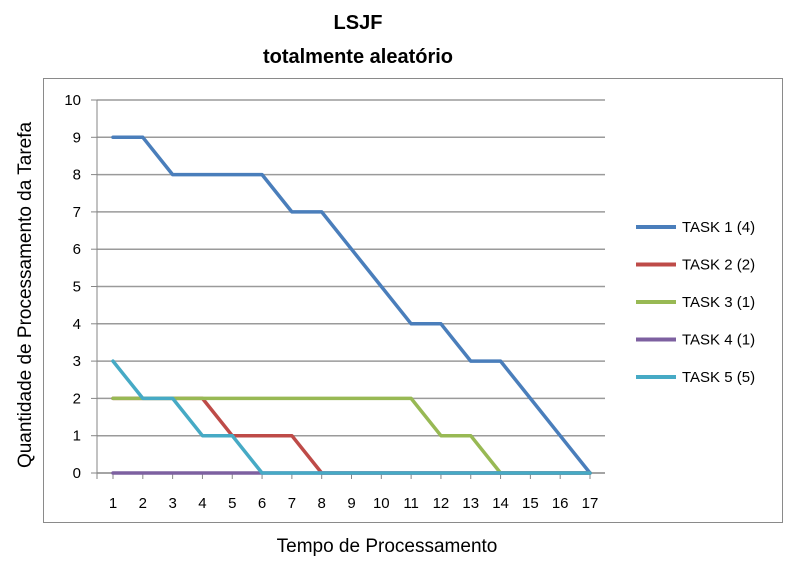 This screenshot has height=572, width=788. Describe the element at coordinates (411, 503) in the screenshot. I see `x-tick-label: 11` at that location.